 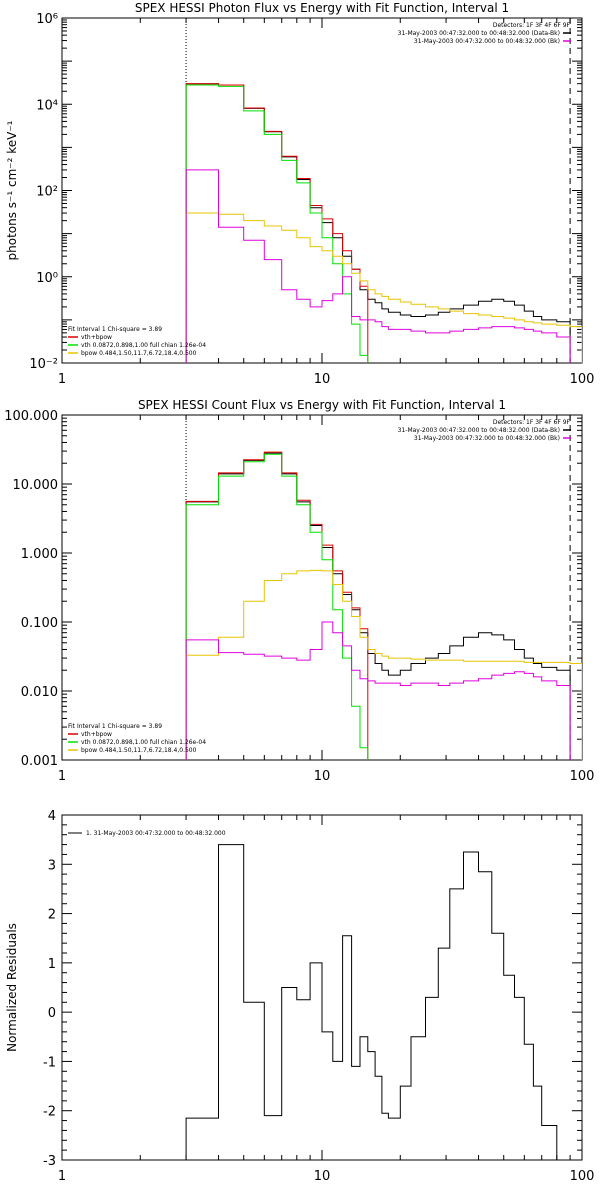 What do you see at coordinates (52, 865) in the screenshot?
I see `y-tick-label: 3` at bounding box center [52, 865].